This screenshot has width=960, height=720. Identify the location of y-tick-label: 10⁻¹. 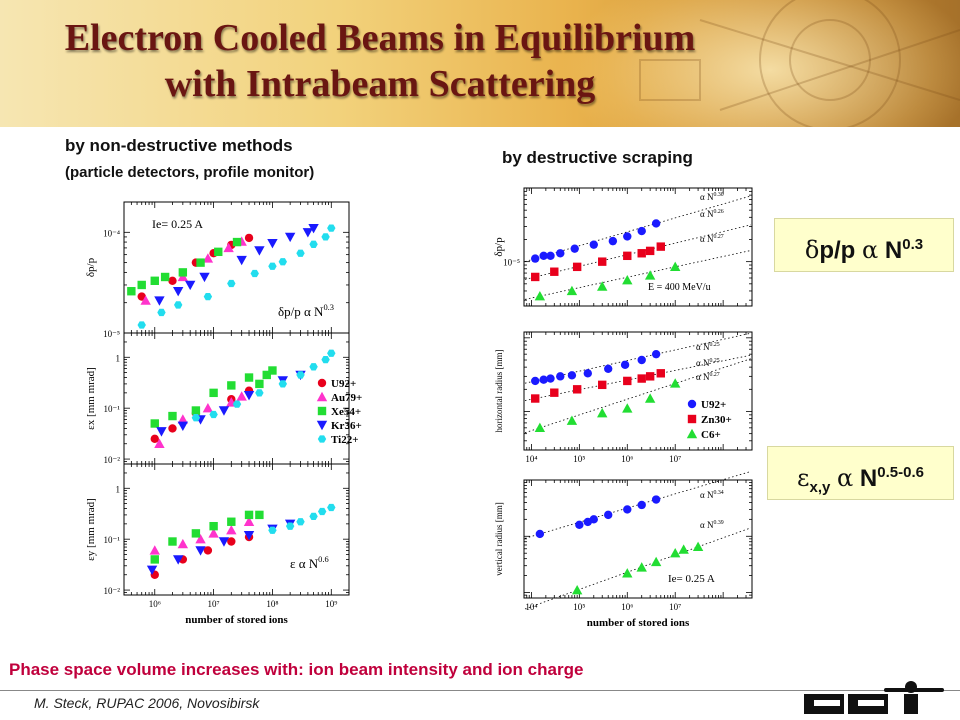
(112, 409).